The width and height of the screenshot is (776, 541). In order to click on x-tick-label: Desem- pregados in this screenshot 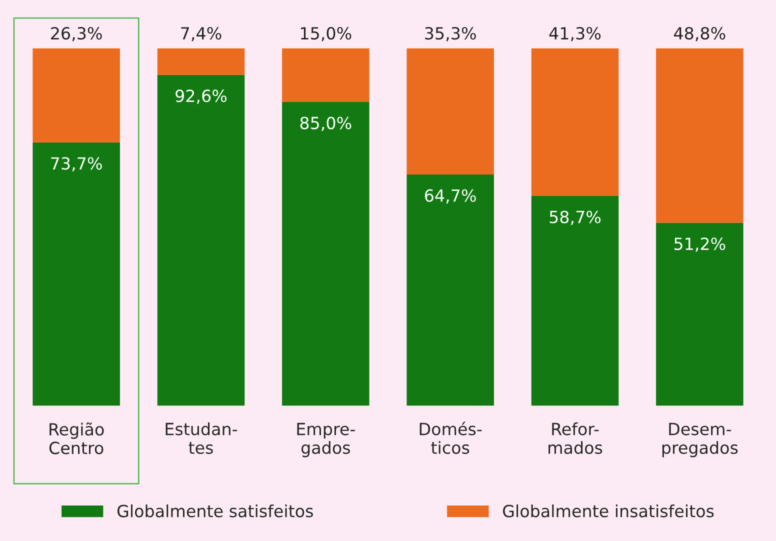, I will do `click(700, 440)`.